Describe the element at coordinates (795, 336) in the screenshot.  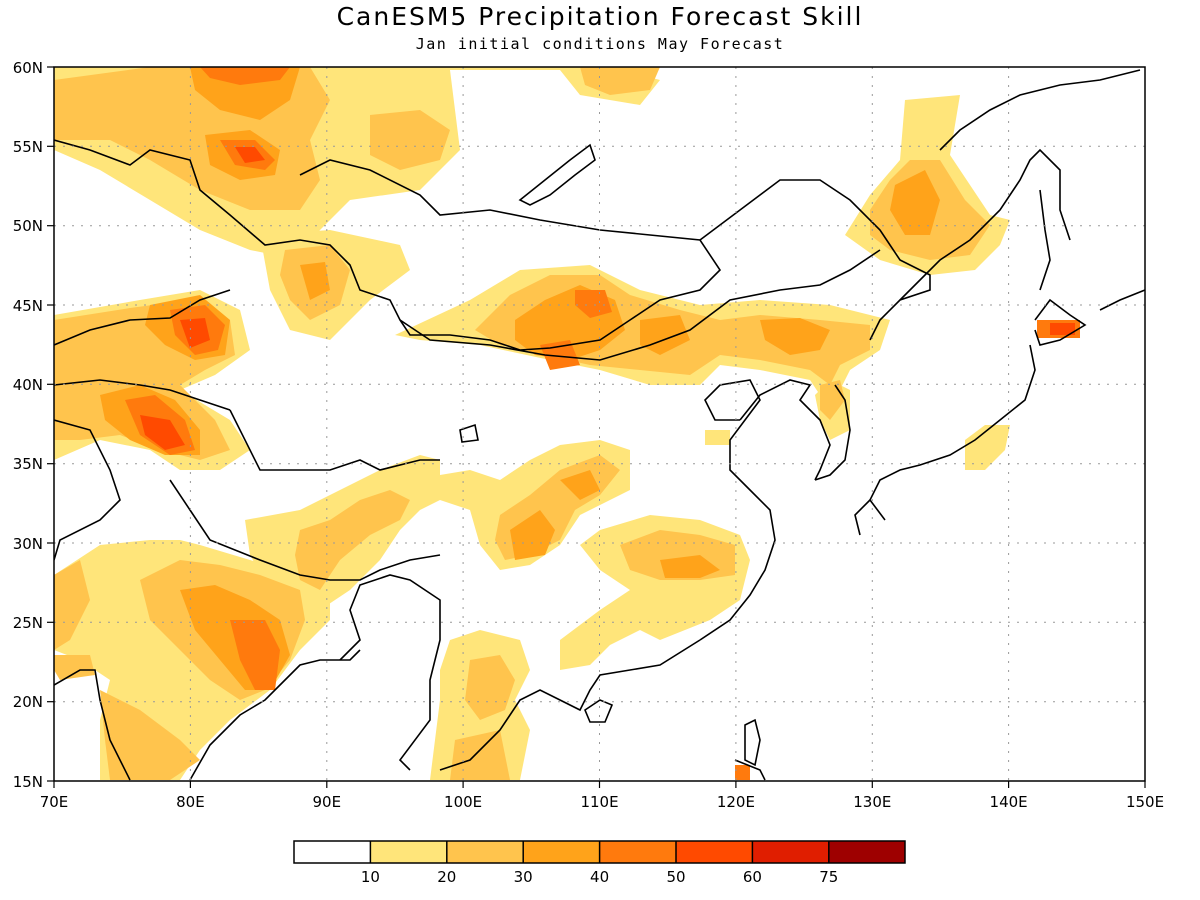
I see `skill-region-ne-china-peak` at that location.